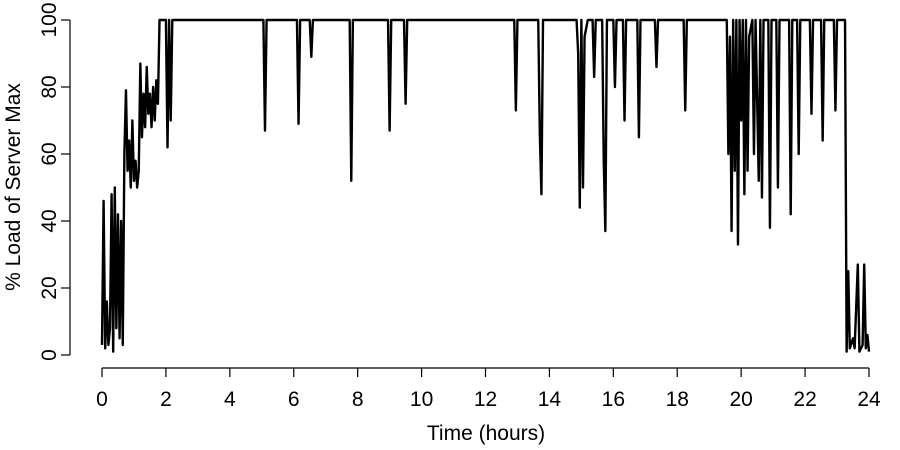 The width and height of the screenshot is (900, 450). I want to click on x-tick-label: 20, so click(740, 399).